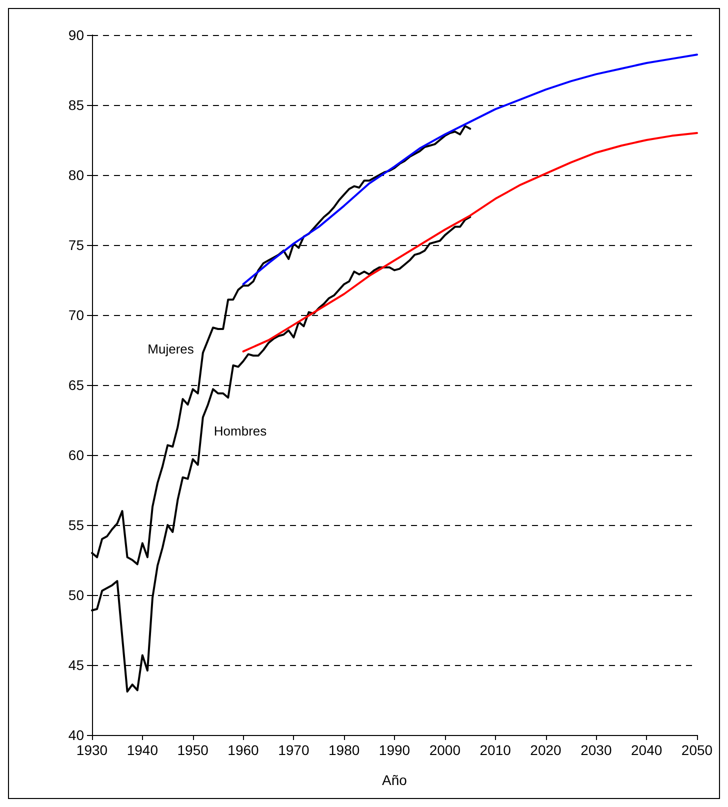  Describe the element at coordinates (76, 525) in the screenshot. I see `y-tick-label: 55` at that location.